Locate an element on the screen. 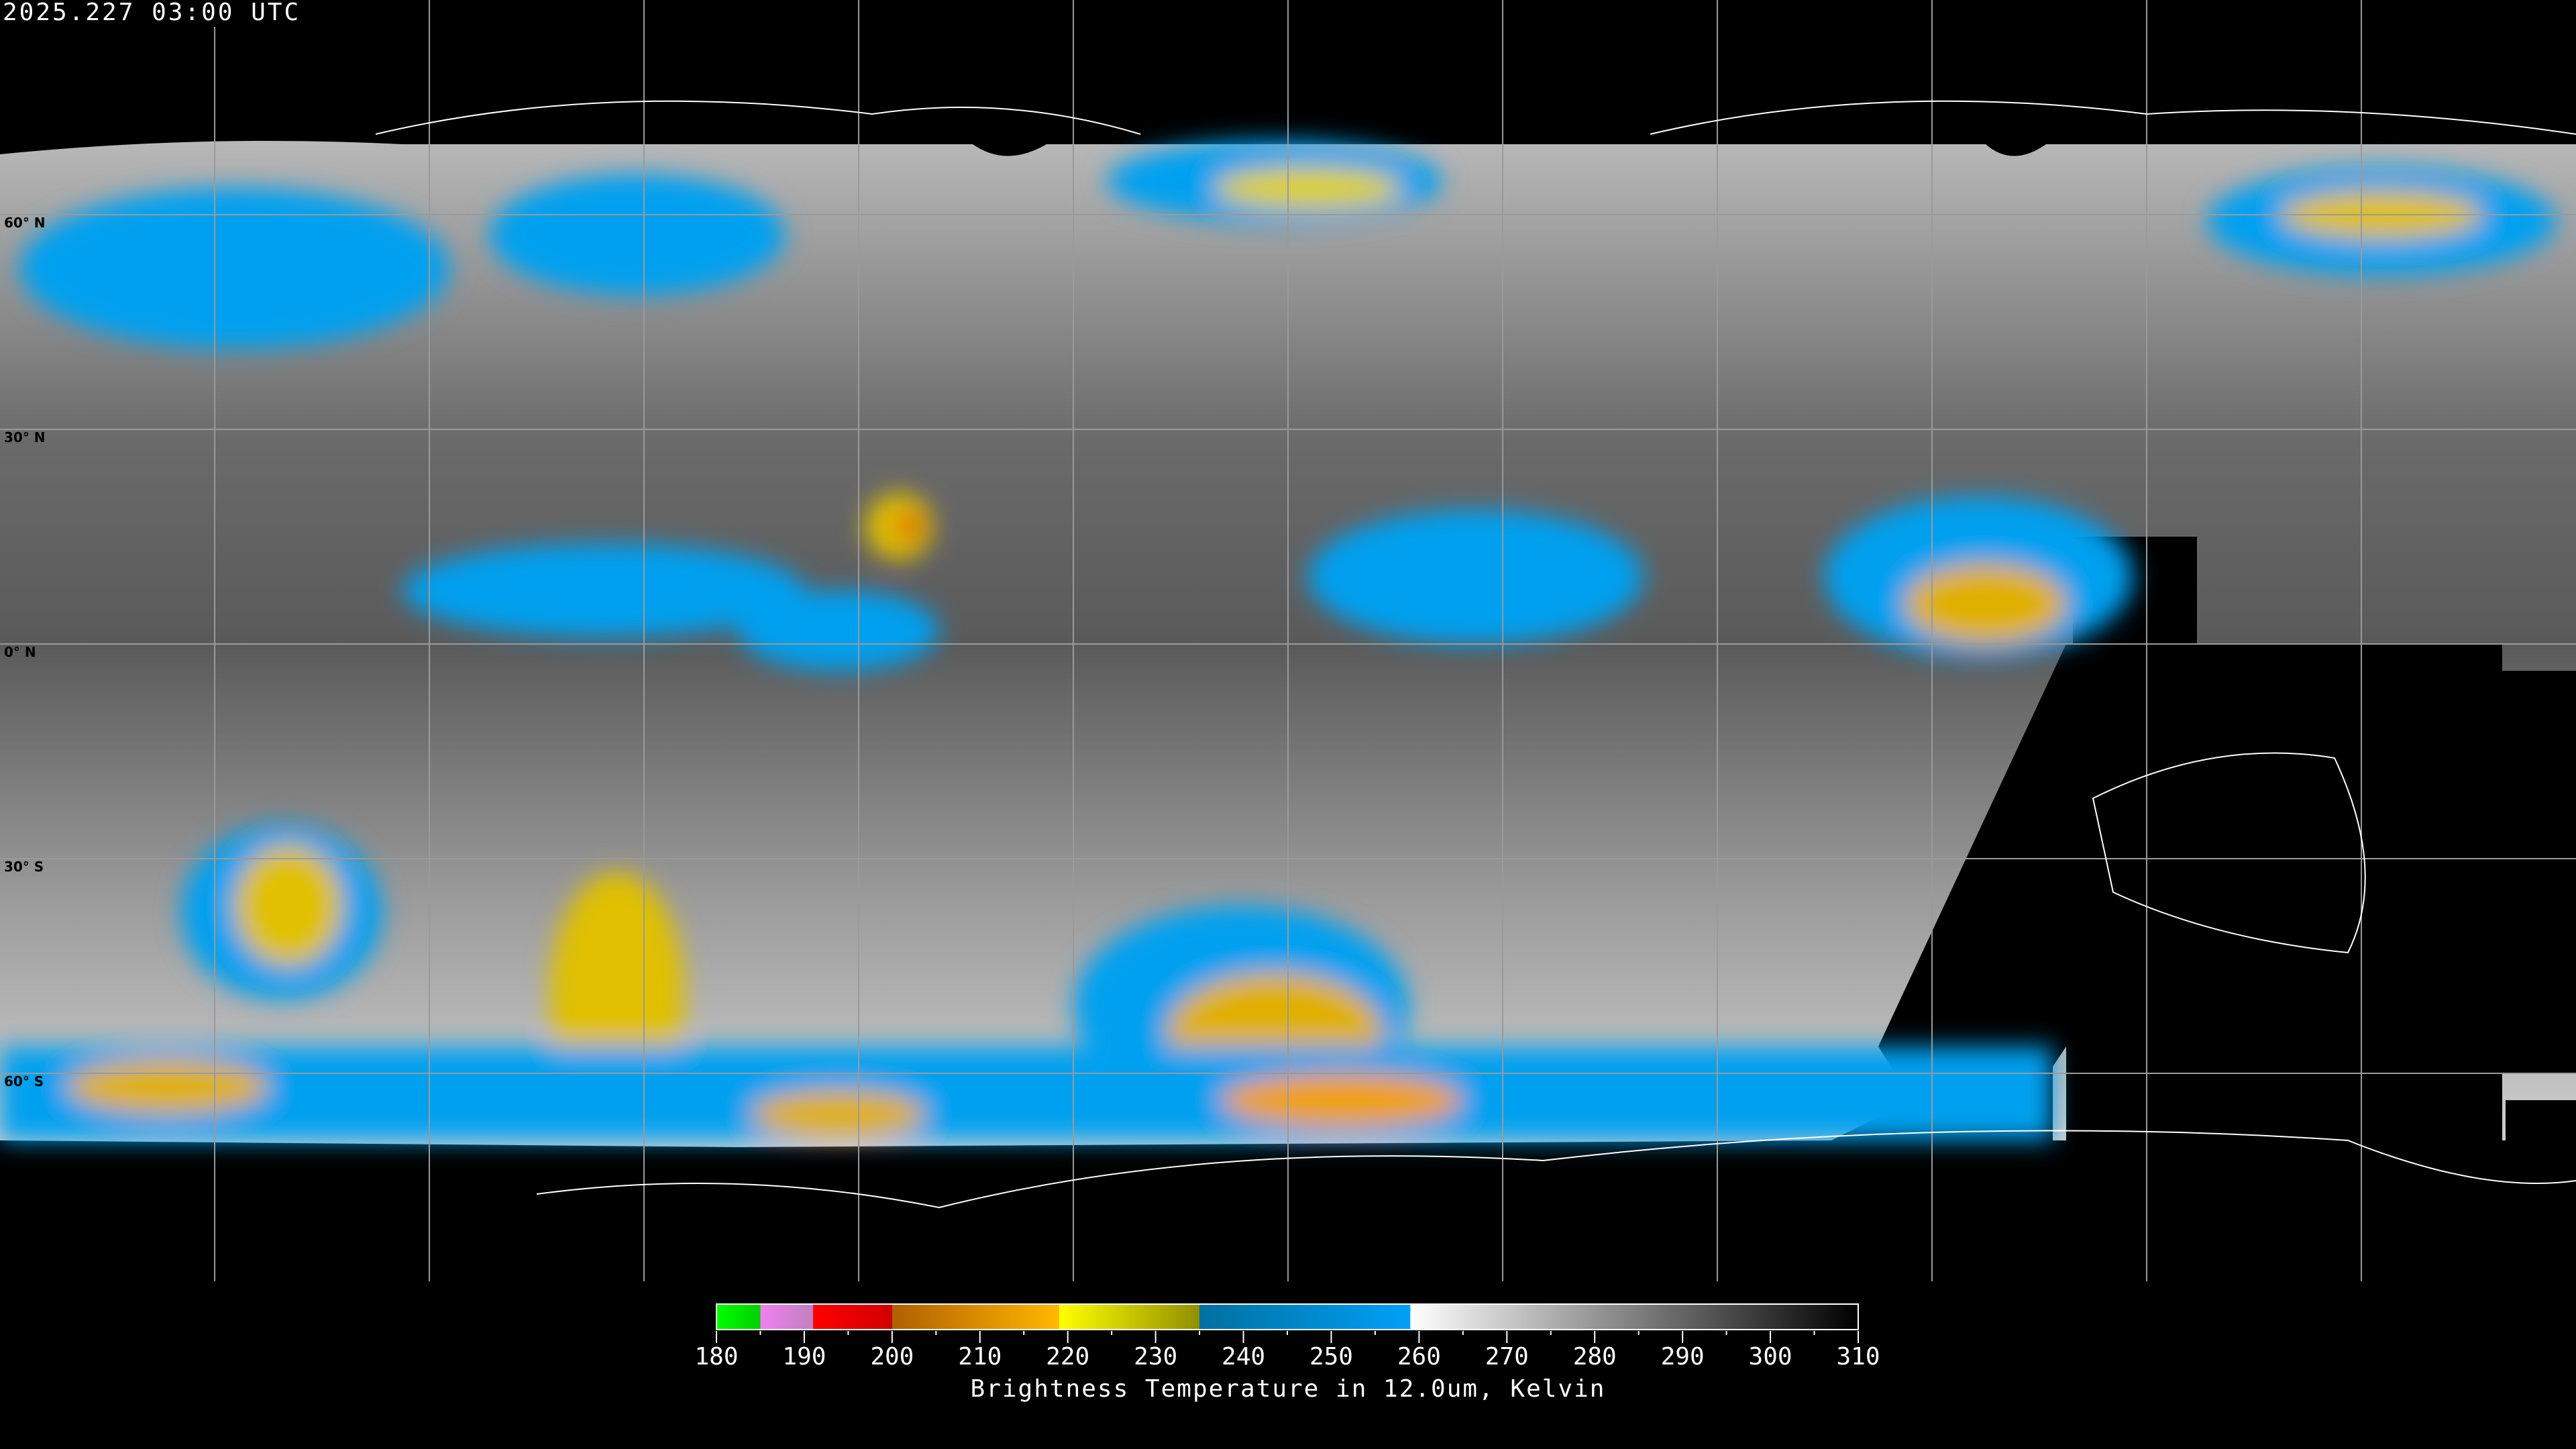 Image resolution: width=2576 pixels, height=1449 pixels. colorbar-tick-label: 220 is located at coordinates (1067, 1357).